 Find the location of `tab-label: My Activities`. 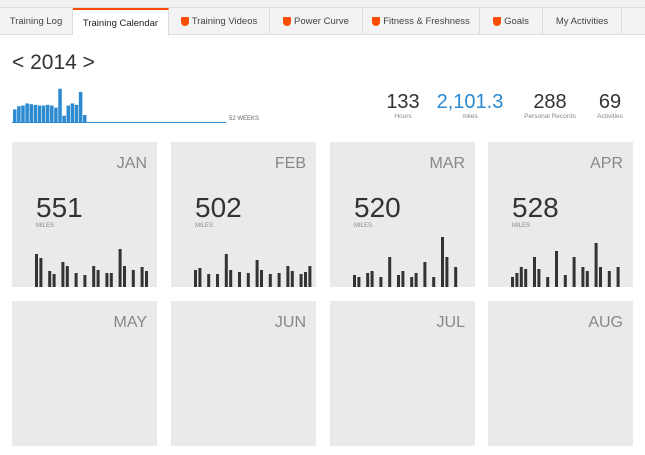

tab-label: My Activities is located at coordinates (582, 21).